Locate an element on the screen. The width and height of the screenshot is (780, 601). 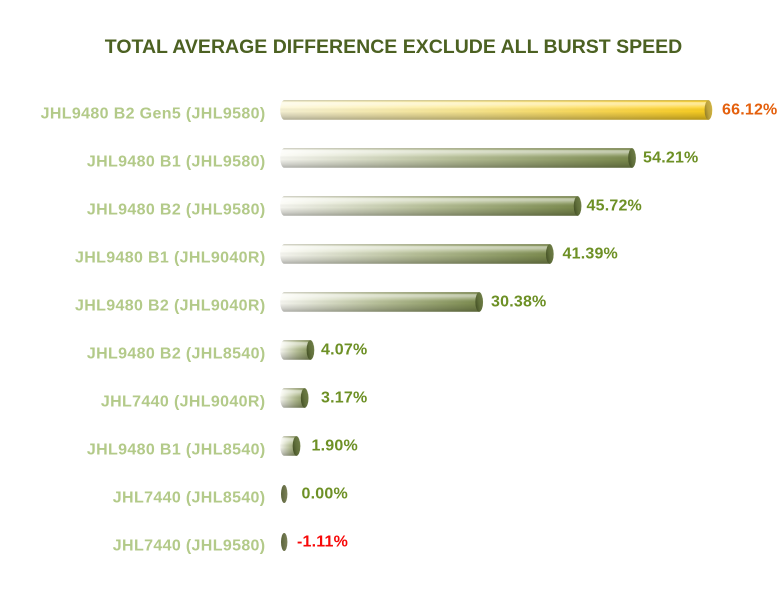
svg-text: JHL9480 B2 (JHL9580) is located at coordinates (176, 210).